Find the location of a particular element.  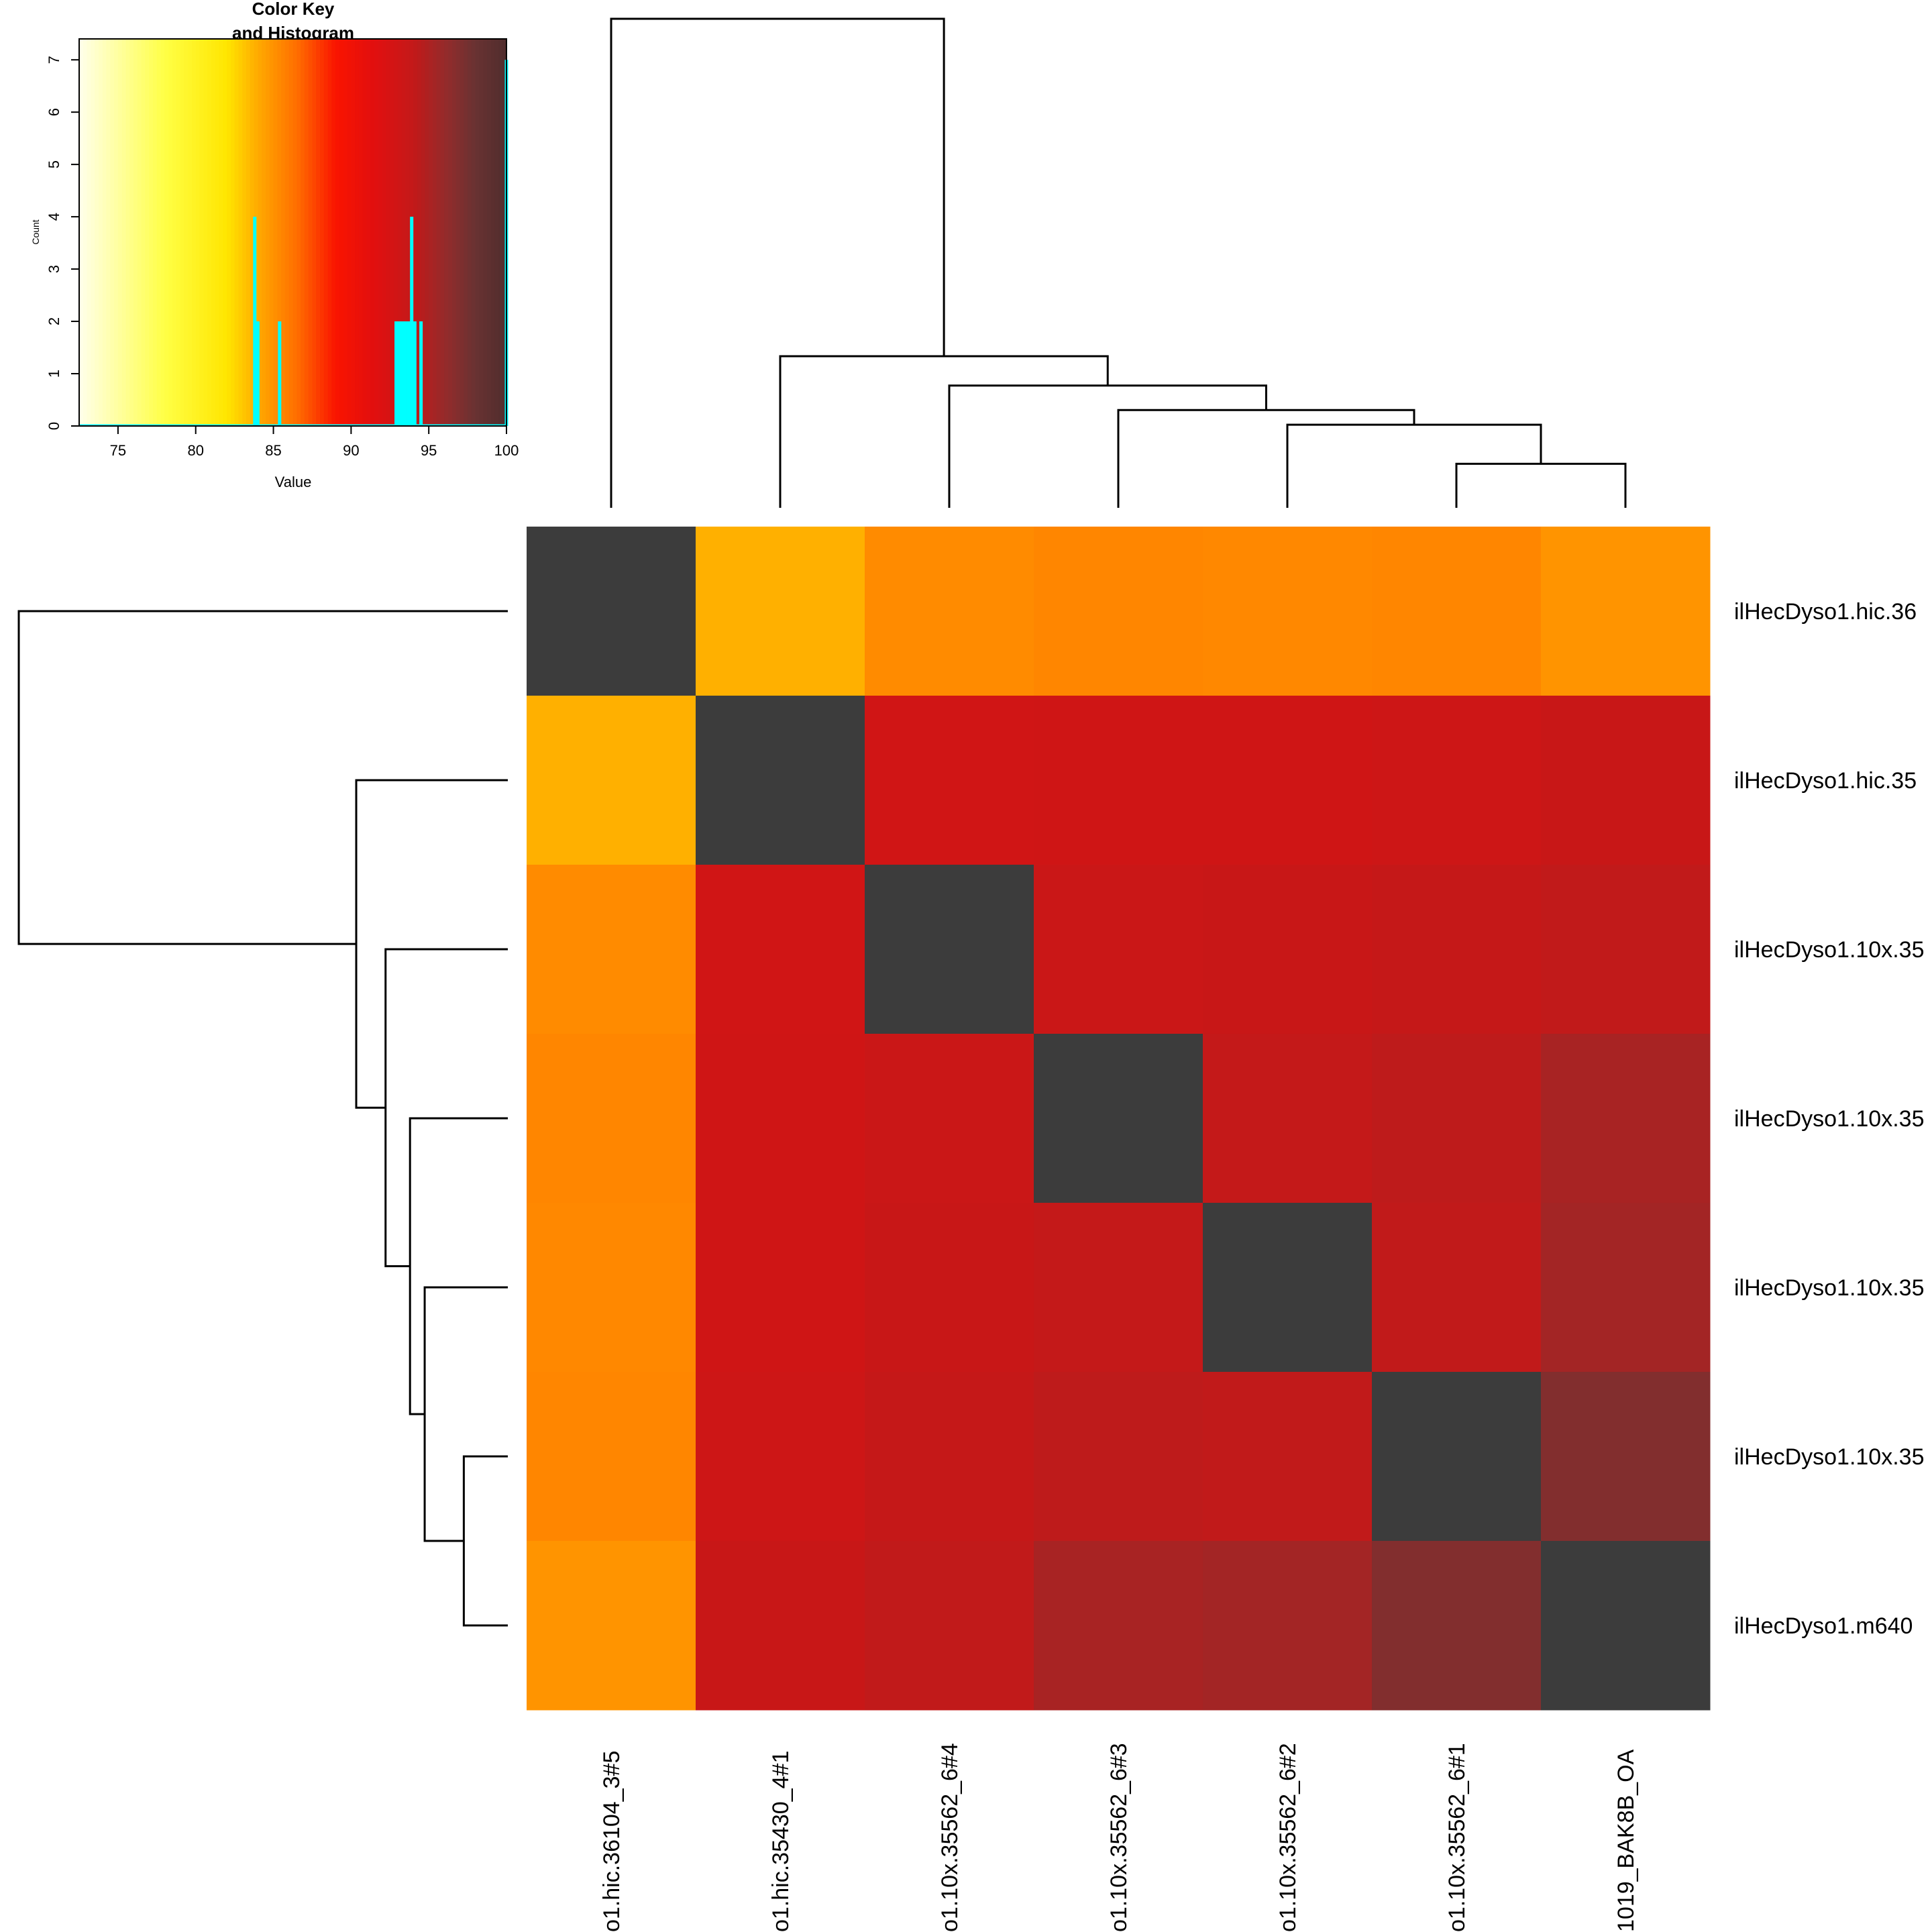

color-key-y-tick-label: 4 is located at coordinates (54, 217).